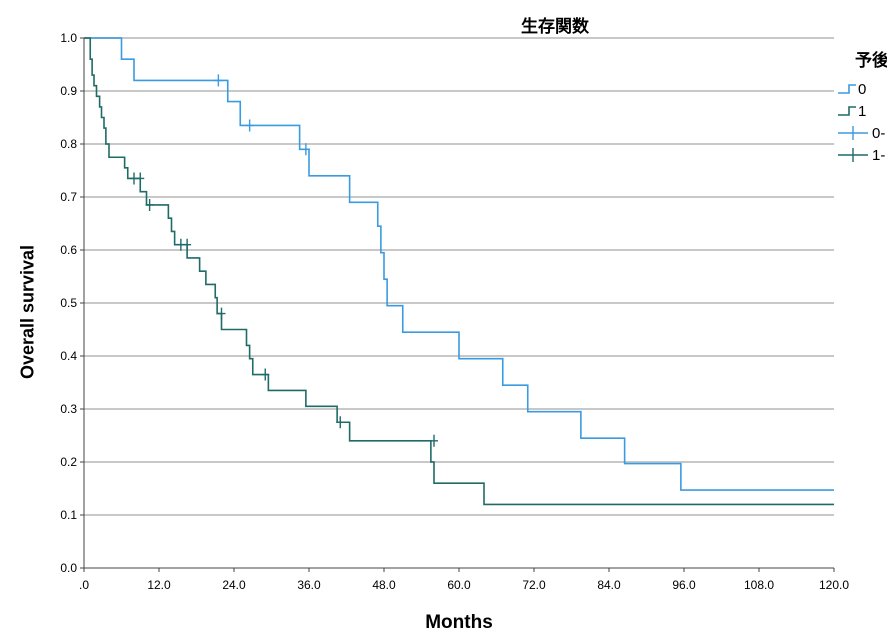 The width and height of the screenshot is (887, 634). I want to click on legend-label-1: 1, so click(862, 111).